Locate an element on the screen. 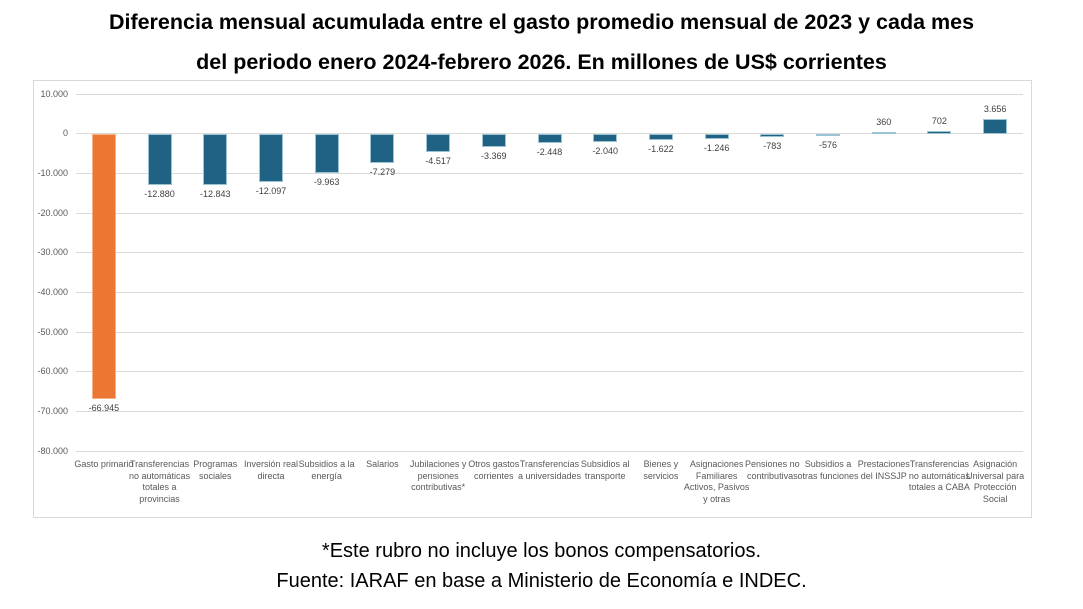 This screenshot has height=609, width=1083. y-axis-tick-label: 0 is located at coordinates (65, 133).